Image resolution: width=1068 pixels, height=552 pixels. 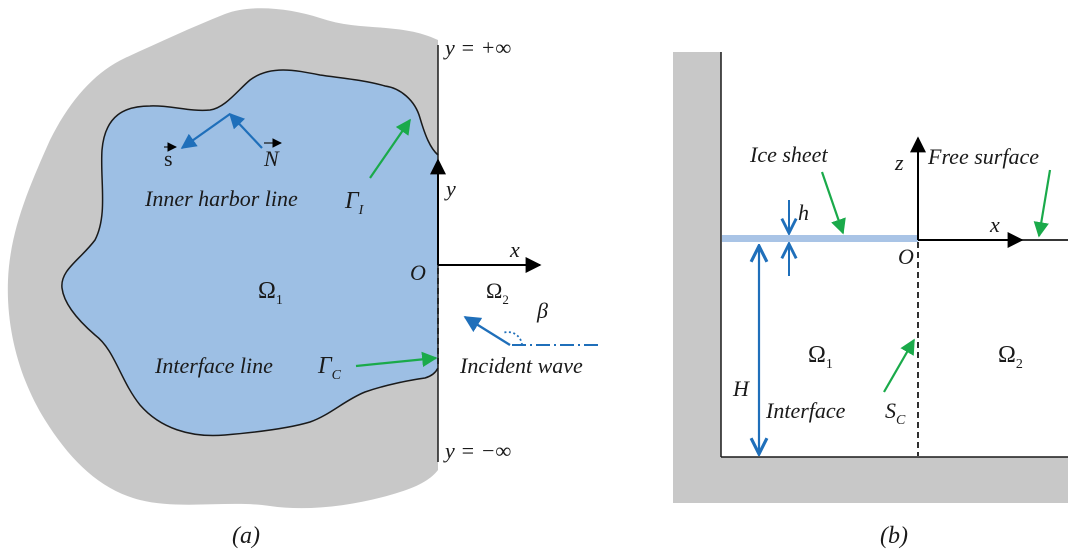 I want to click on origin-label: O, so click(x=418, y=272).